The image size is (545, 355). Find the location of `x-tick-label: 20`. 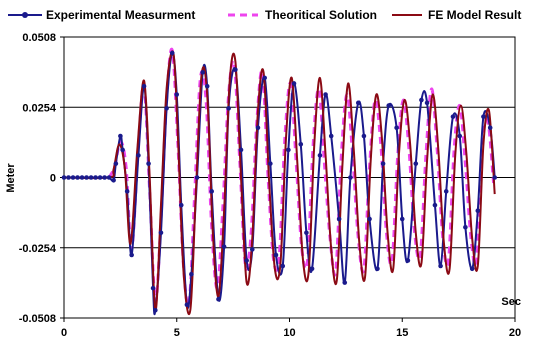

x-tick-label: 20 is located at coordinates (515, 333).